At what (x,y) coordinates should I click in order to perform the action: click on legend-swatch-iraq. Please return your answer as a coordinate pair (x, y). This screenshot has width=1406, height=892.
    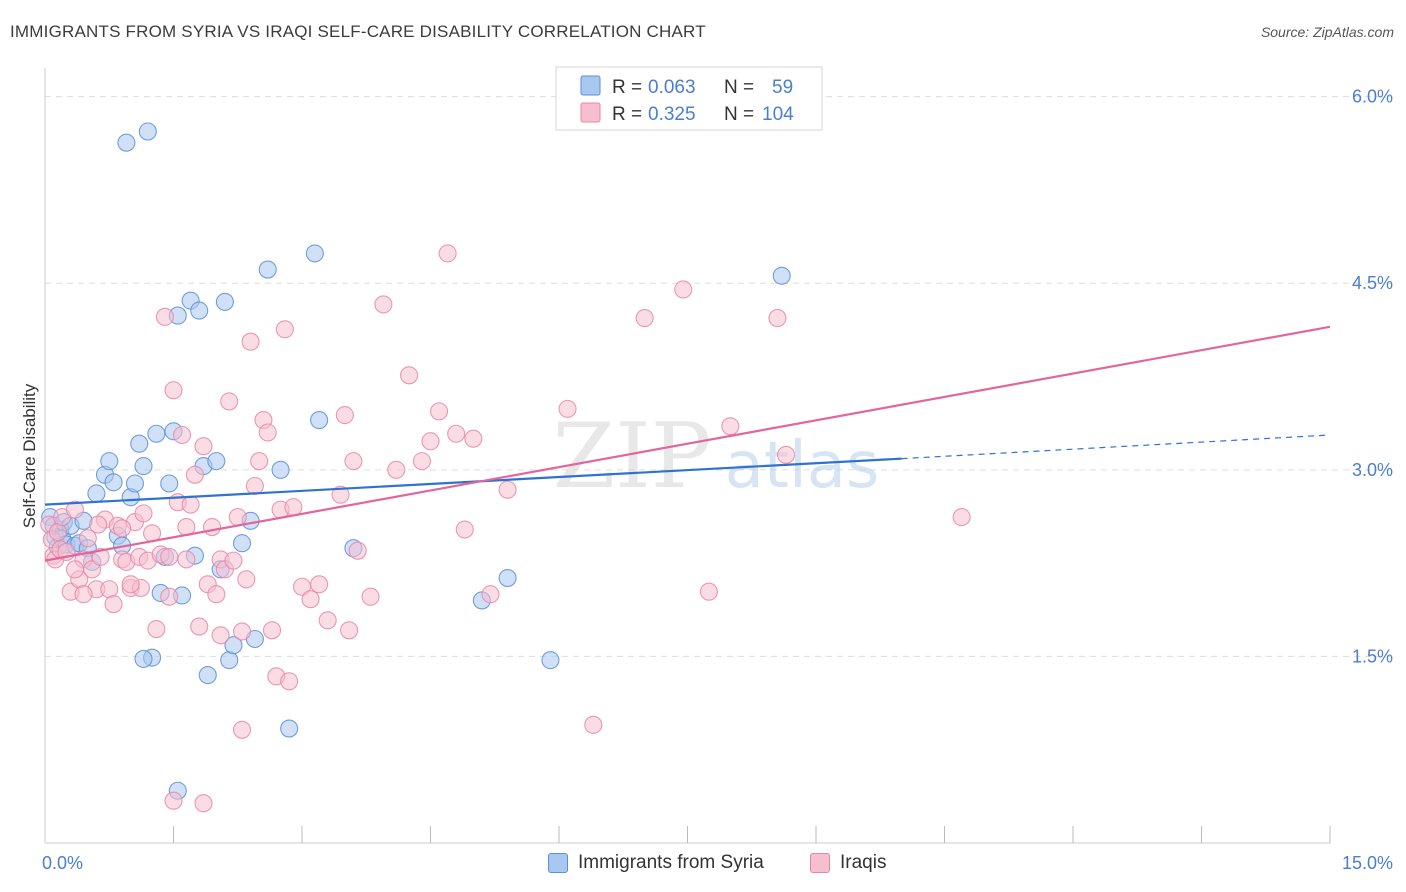
    Looking at the image, I should click on (590, 112).